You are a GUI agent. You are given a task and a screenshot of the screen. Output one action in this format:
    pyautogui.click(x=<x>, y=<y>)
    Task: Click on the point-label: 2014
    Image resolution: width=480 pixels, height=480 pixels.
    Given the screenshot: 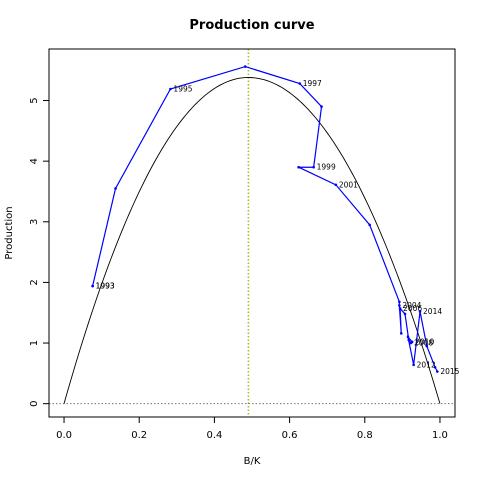 What is the action you would take?
    pyautogui.click(x=432, y=311)
    